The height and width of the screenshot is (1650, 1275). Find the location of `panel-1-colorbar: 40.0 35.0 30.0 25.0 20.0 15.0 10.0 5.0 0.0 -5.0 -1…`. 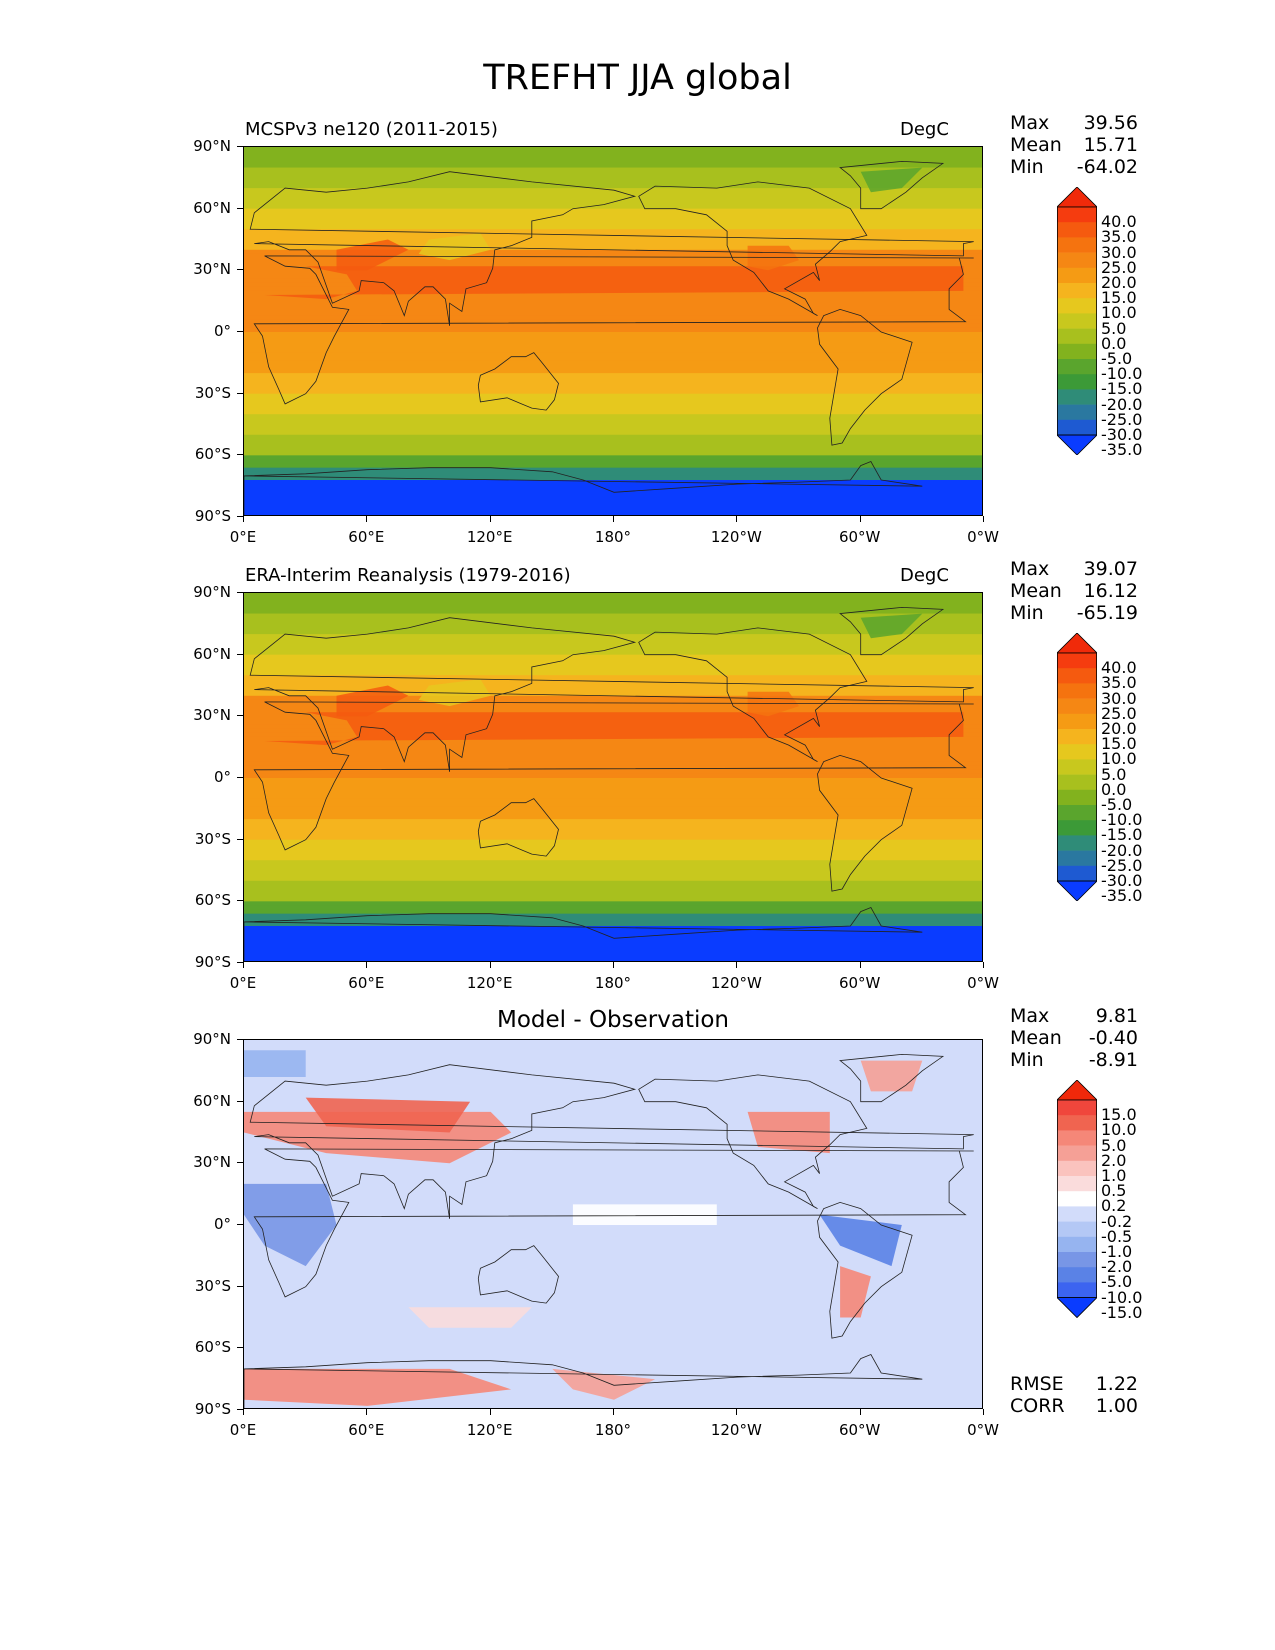

panel-1-colorbar: 40.0 35.0 30.0 25.0 20.0 15.0 10.0 5.0 0.0 -5.0 -1… is located at coordinates (1099, 322).